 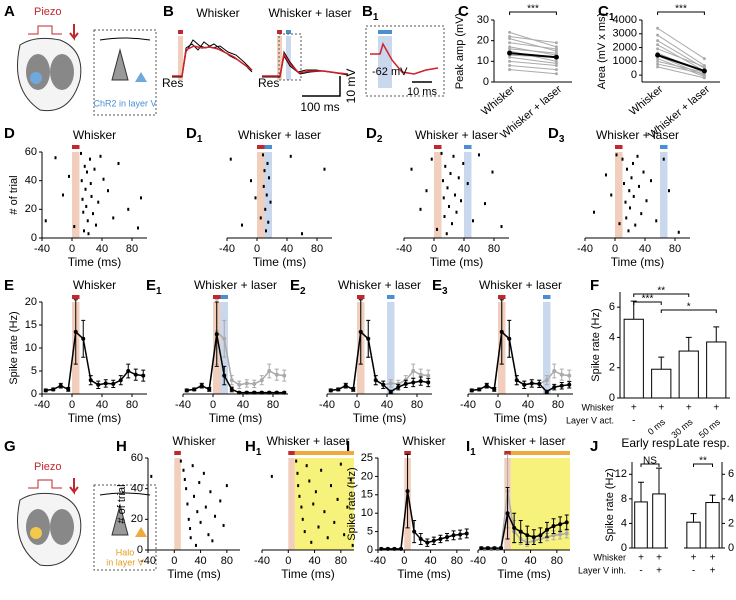 I want to click on chart-title: Whisker + laser, so click(x=307, y=441).